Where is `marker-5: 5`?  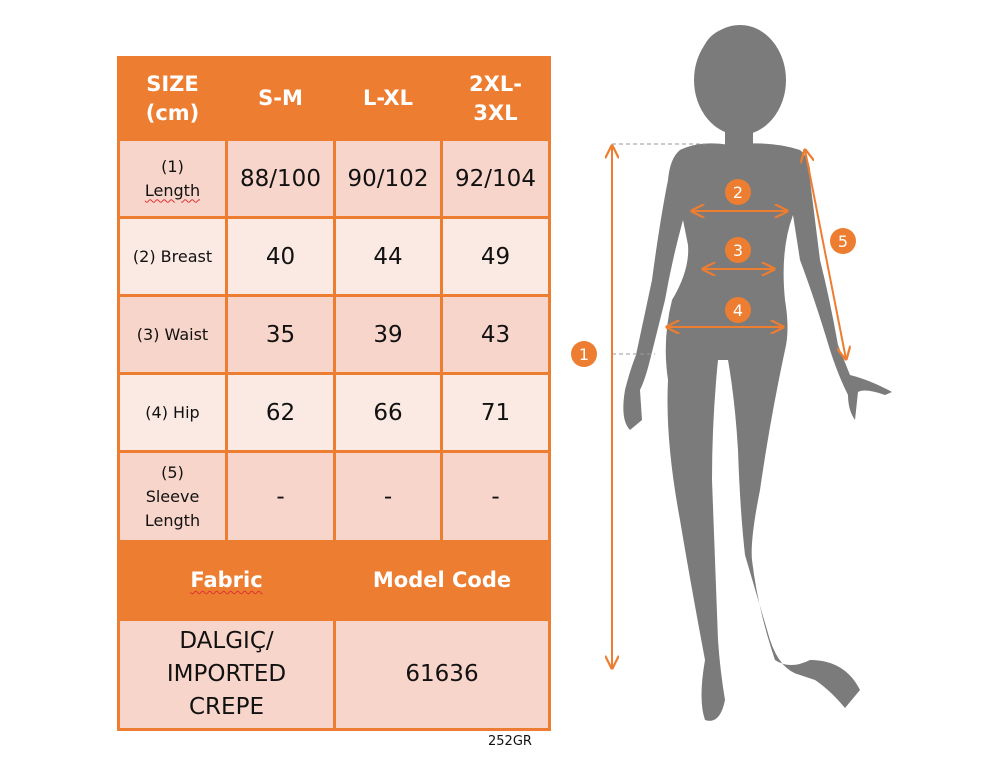
marker-5: 5 is located at coordinates (843, 241).